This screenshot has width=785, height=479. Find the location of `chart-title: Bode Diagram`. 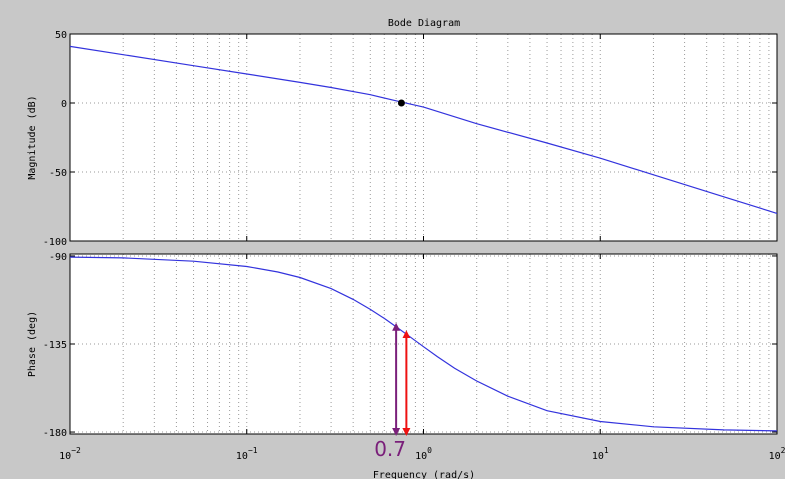

chart-title: Bode Diagram is located at coordinates (424, 23).